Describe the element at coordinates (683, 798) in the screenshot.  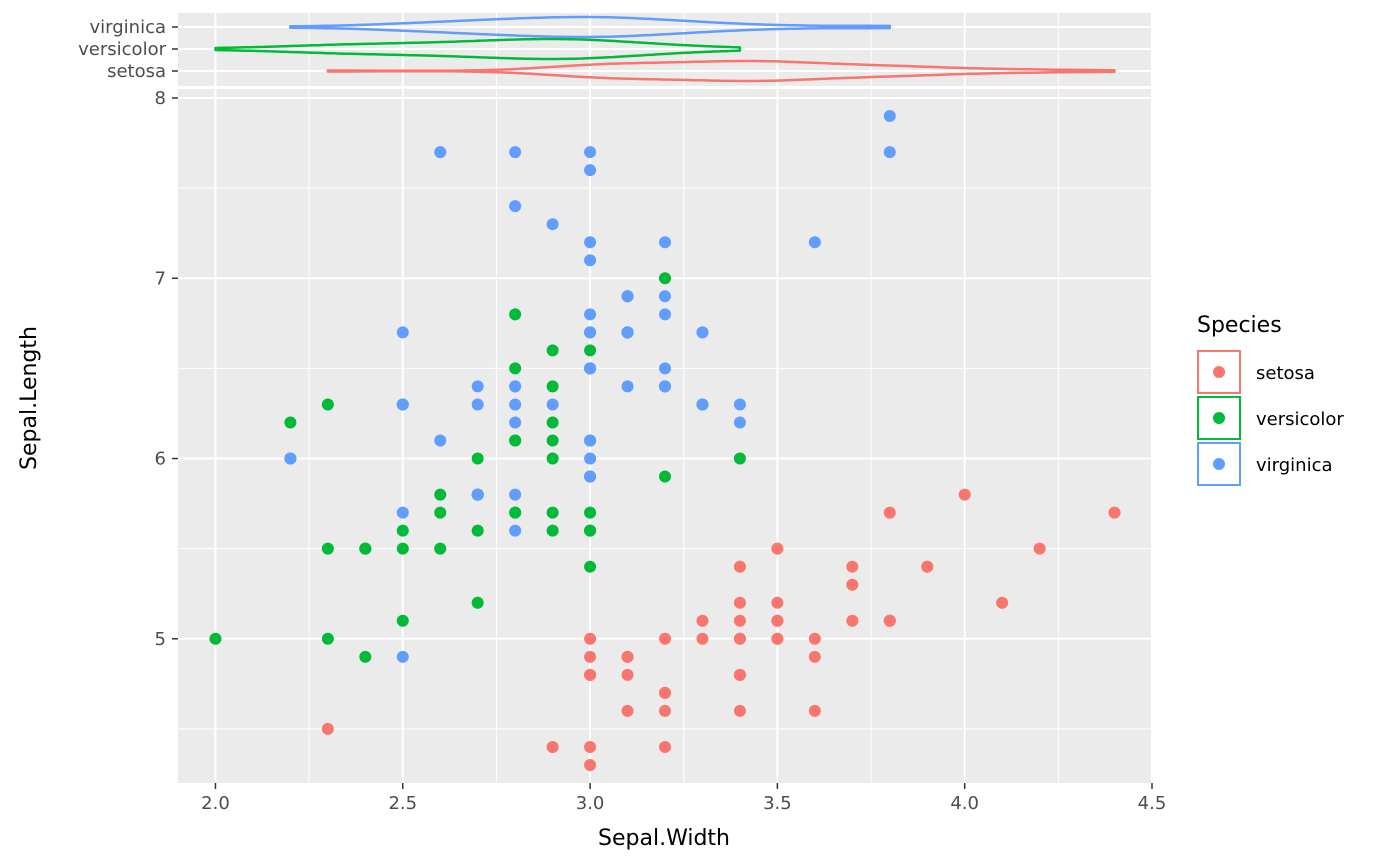
I see `x-axis: 2.0 2.5 3.0 3.5 4.0 4.5` at that location.